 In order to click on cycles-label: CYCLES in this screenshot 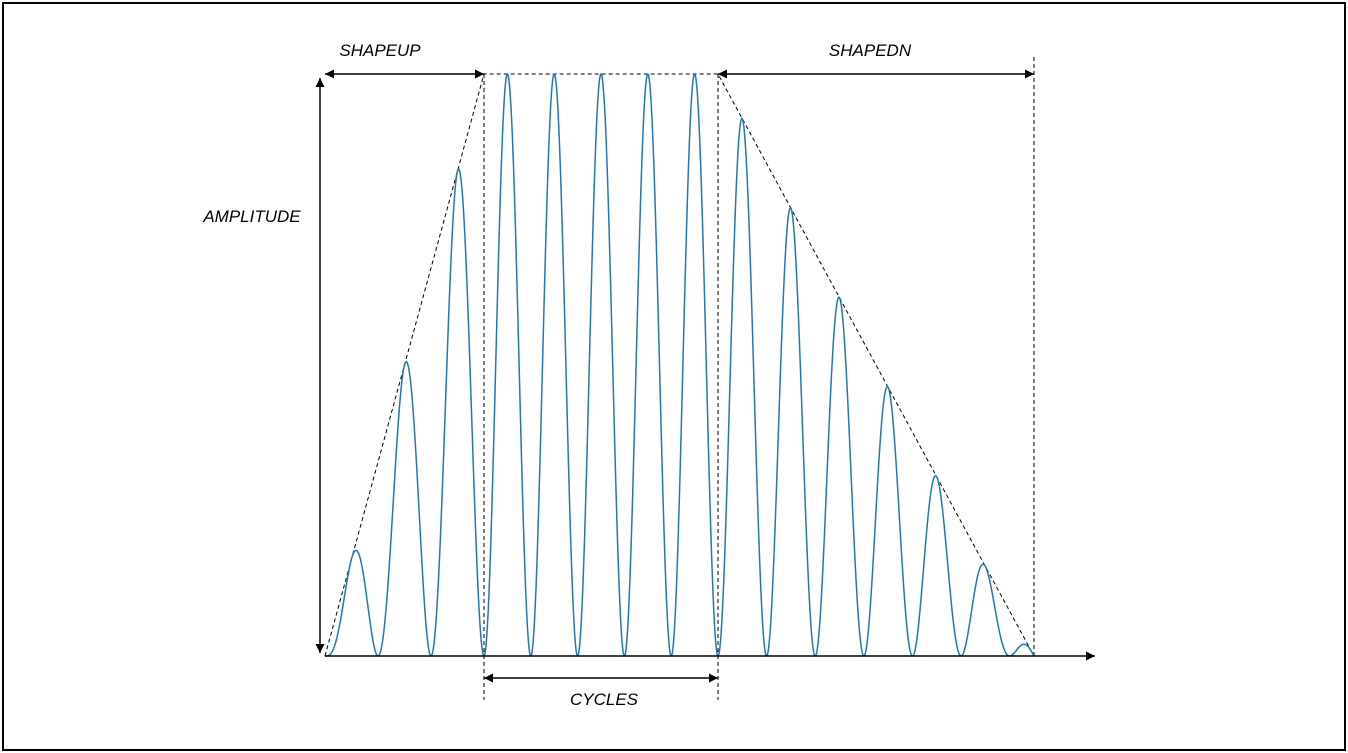, I will do `click(604, 699)`.